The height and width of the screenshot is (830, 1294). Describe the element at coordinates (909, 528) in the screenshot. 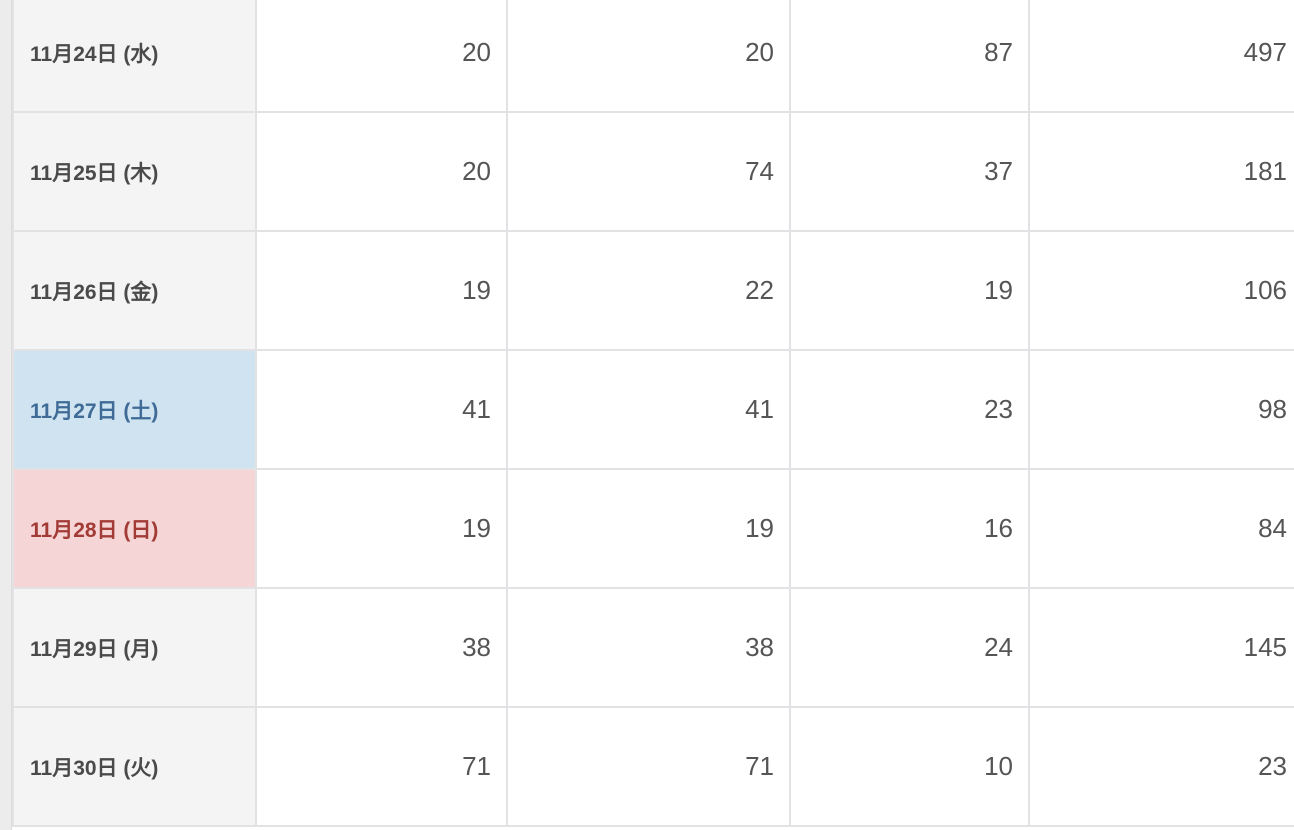

I see `value-cell: 16` at that location.